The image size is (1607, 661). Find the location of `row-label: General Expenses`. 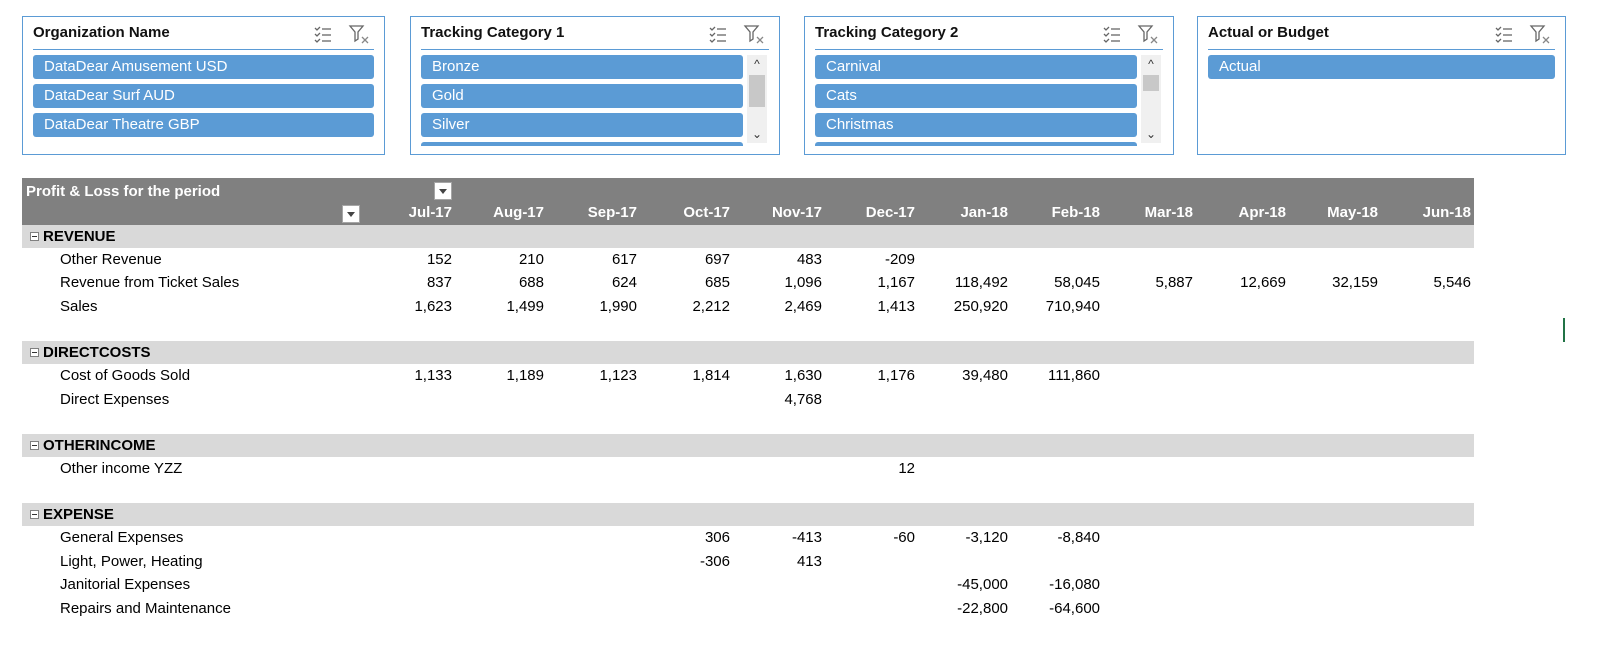

row-label: General Expenses is located at coordinates (122, 538).